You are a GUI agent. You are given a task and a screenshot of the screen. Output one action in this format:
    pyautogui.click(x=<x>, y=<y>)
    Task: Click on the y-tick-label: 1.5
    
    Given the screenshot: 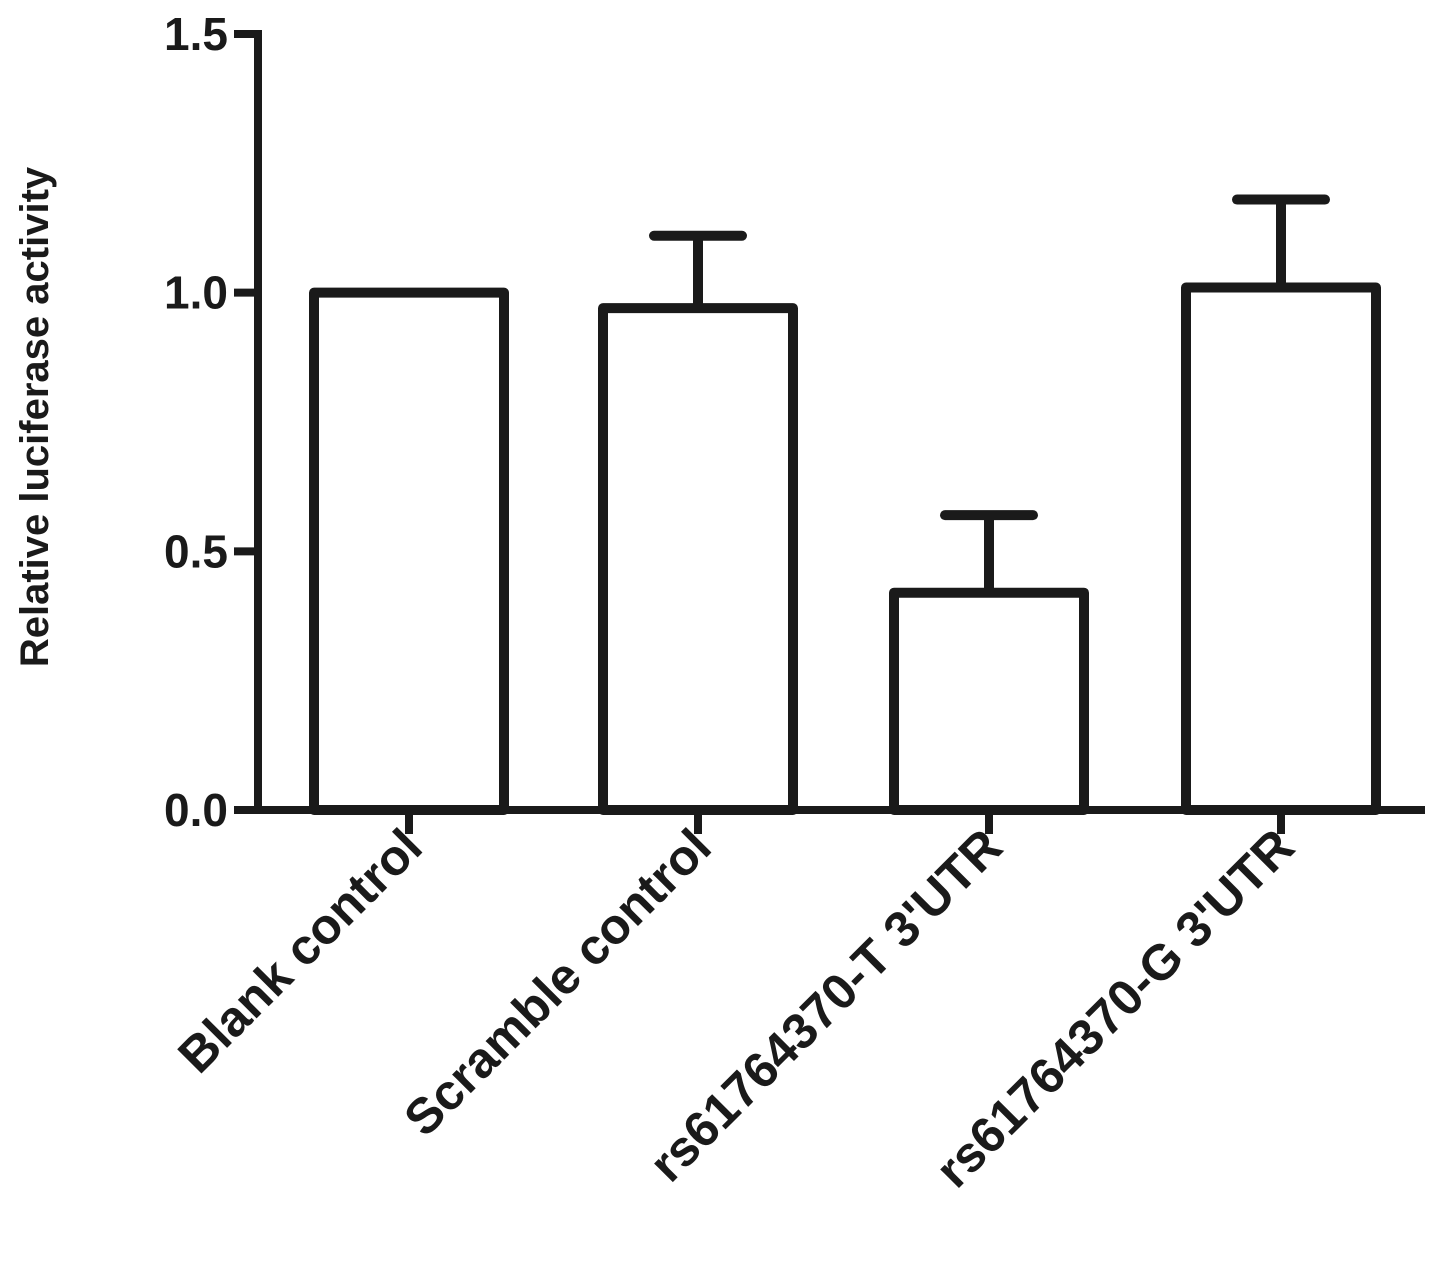 What is the action you would take?
    pyautogui.click(x=196, y=34)
    